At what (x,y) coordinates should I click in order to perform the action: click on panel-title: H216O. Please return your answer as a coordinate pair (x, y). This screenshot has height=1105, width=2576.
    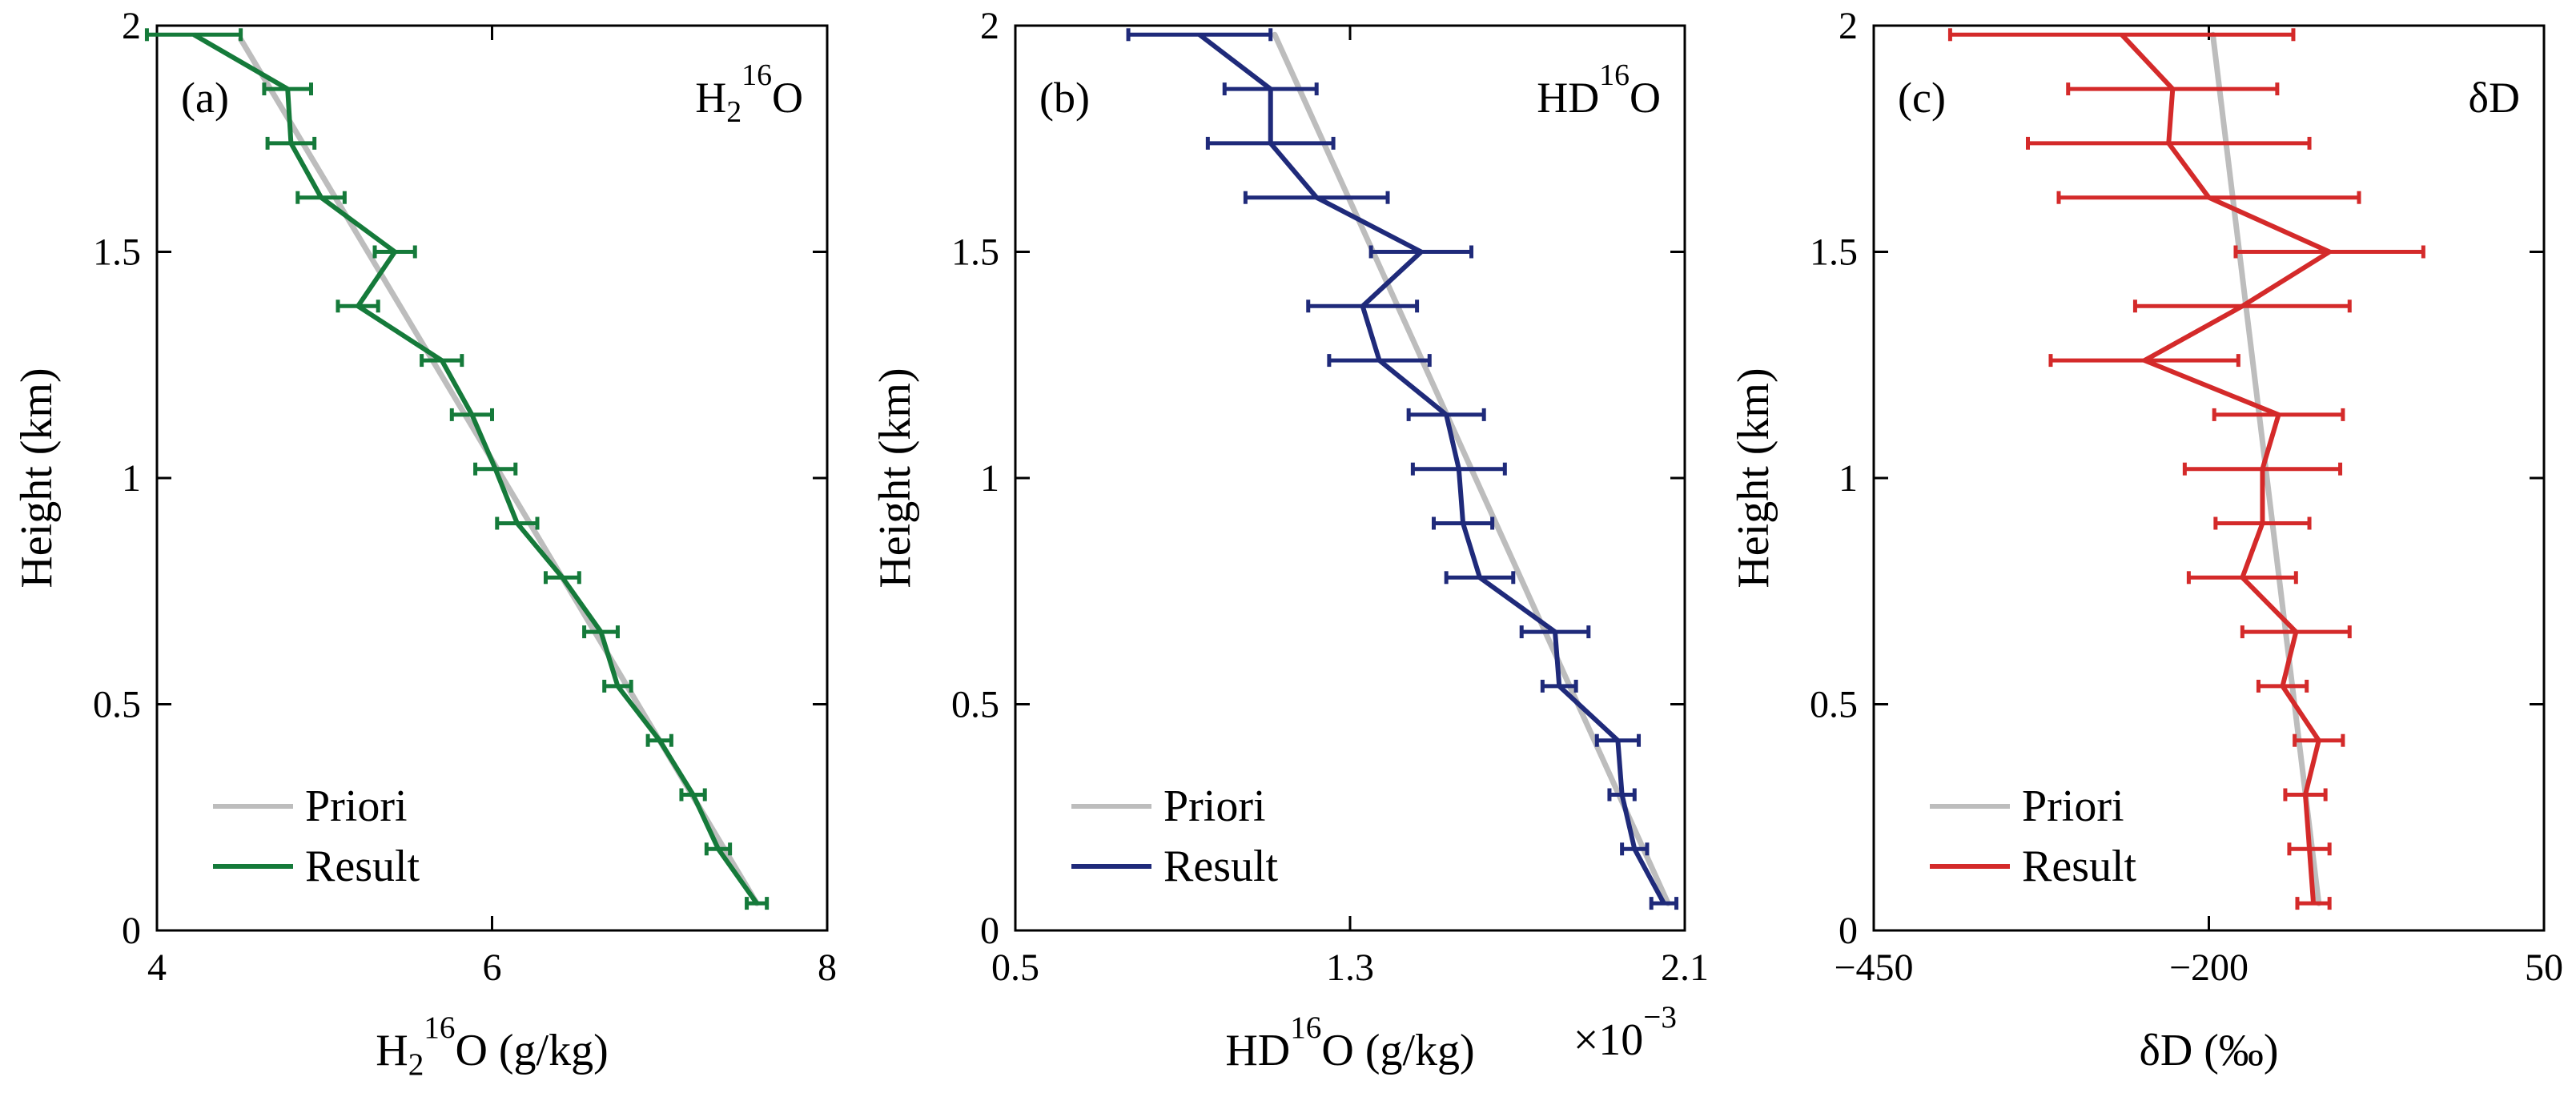
    Looking at the image, I should click on (749, 93).